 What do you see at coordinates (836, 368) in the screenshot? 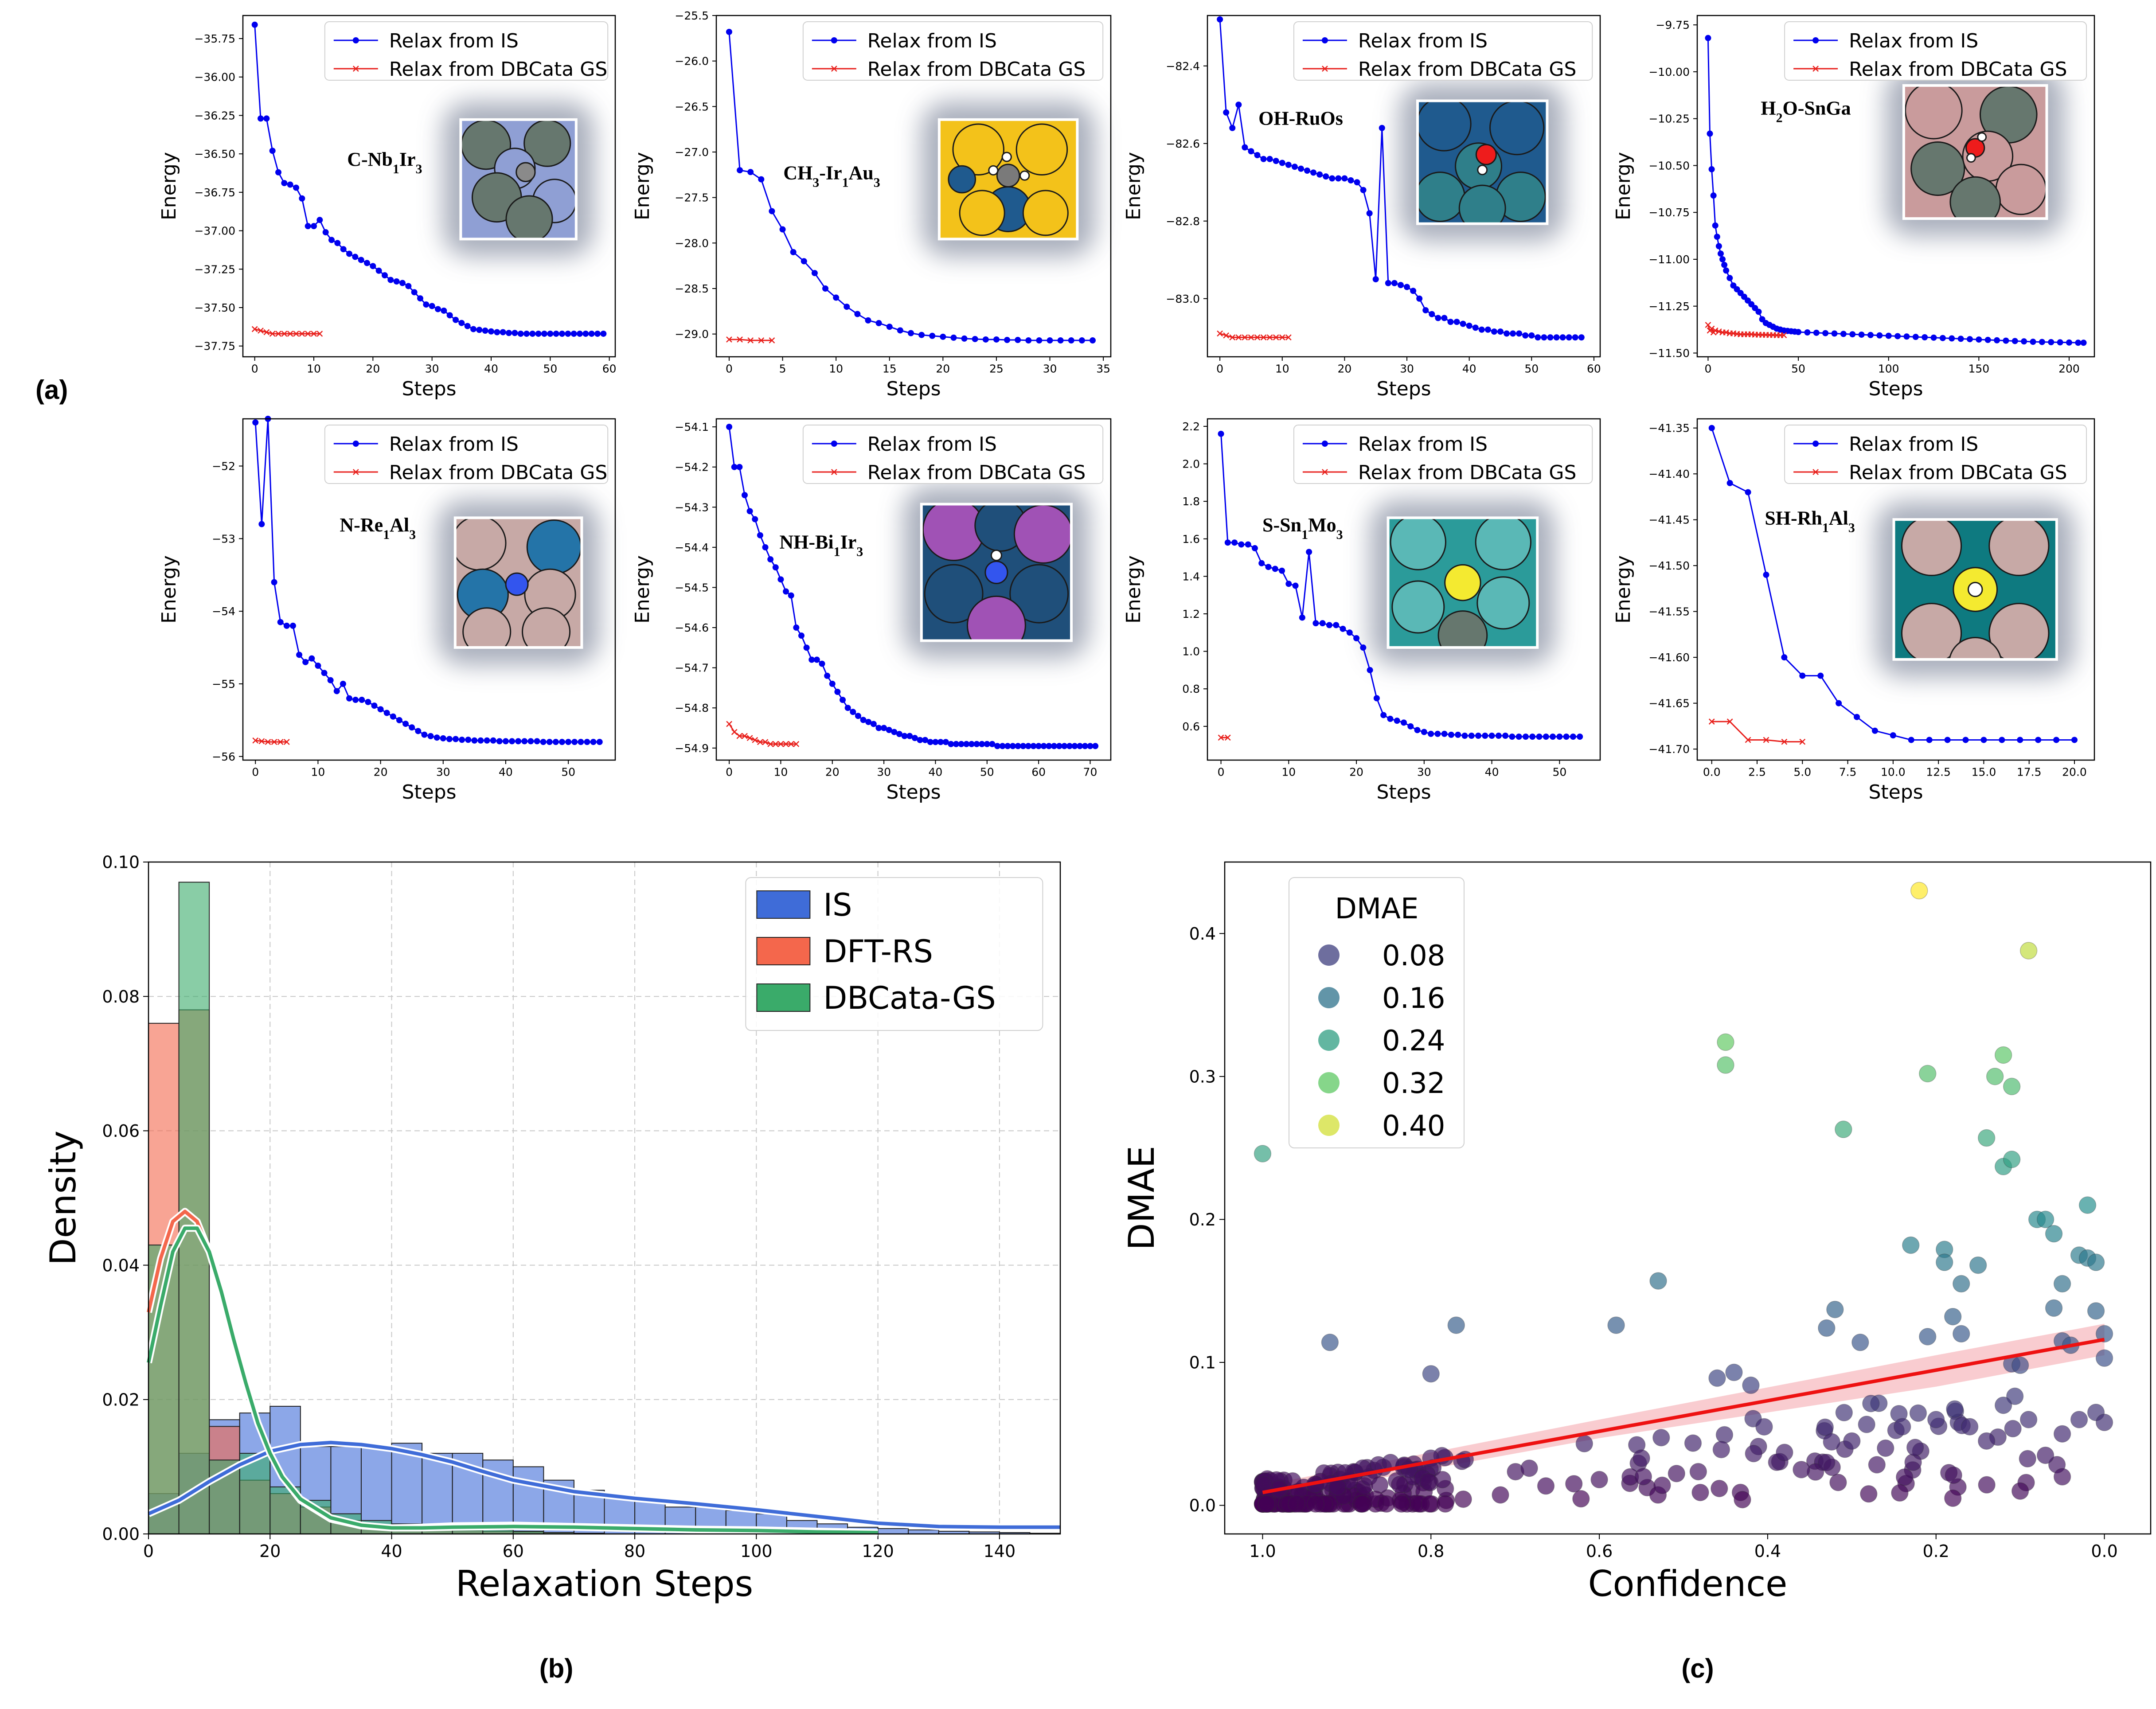
I see `chart-a2-xtick-label: 10` at bounding box center [836, 368].